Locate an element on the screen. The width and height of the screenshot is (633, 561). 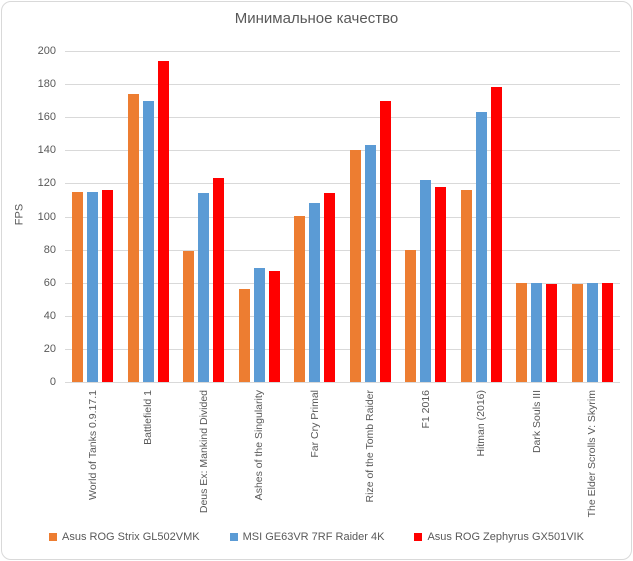
x-axis-label: World of Tanks 0.9.17.1 is located at coordinates (93, 445).